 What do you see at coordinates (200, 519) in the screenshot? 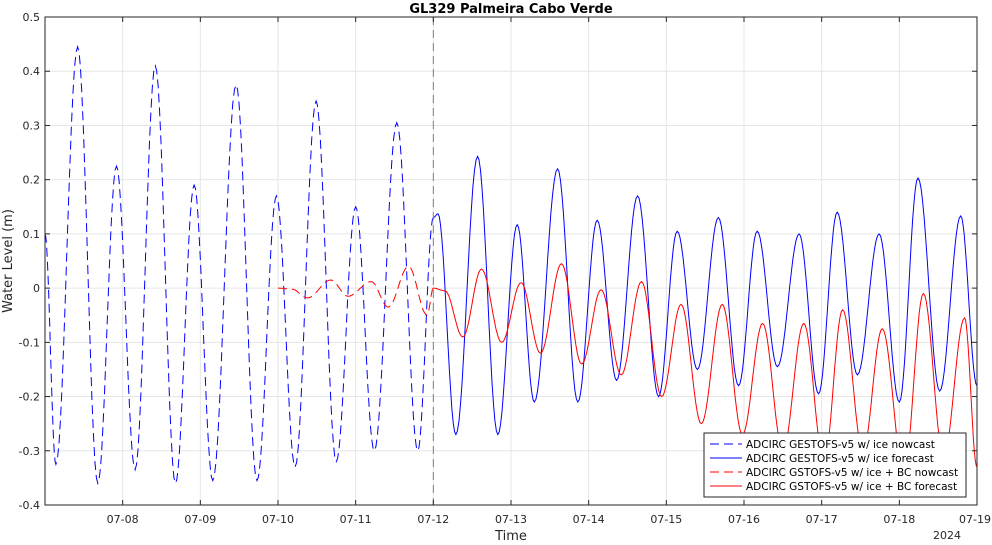
I see `x-tick-label: 07-09` at bounding box center [200, 519].